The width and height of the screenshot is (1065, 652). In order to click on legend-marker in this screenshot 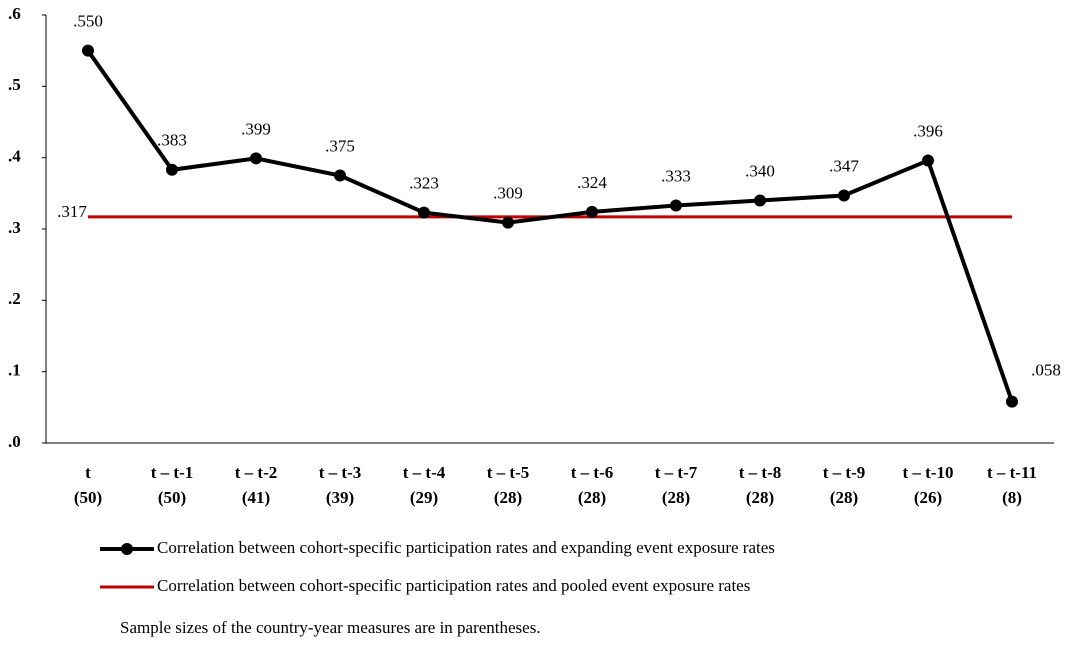, I will do `click(127, 549)`.